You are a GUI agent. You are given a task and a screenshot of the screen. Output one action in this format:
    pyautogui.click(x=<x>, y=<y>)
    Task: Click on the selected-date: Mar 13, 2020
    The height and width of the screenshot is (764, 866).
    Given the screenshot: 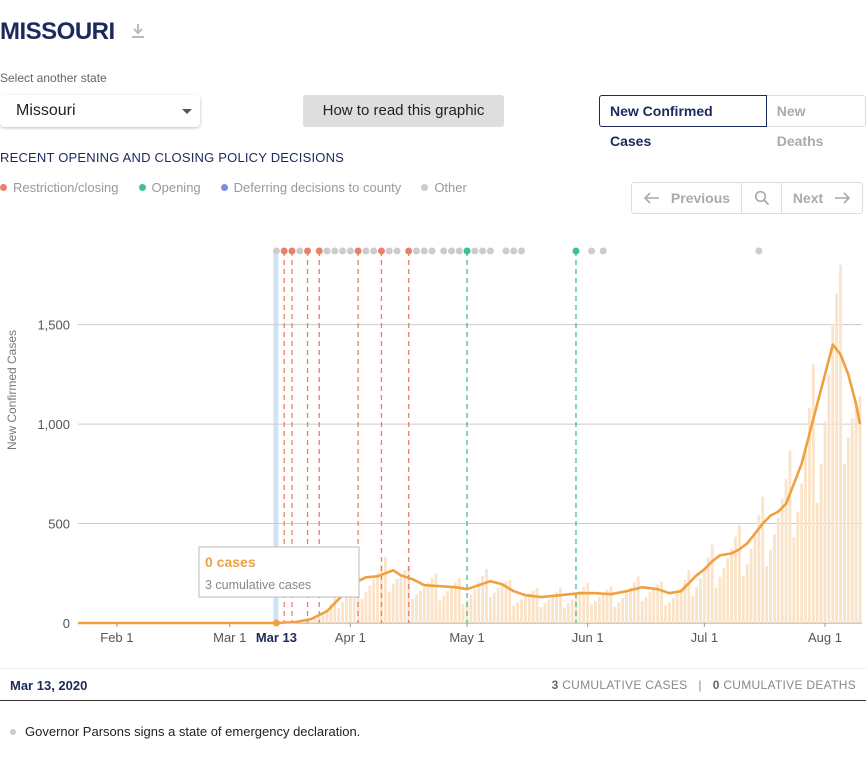 What is the action you would take?
    pyautogui.click(x=49, y=685)
    